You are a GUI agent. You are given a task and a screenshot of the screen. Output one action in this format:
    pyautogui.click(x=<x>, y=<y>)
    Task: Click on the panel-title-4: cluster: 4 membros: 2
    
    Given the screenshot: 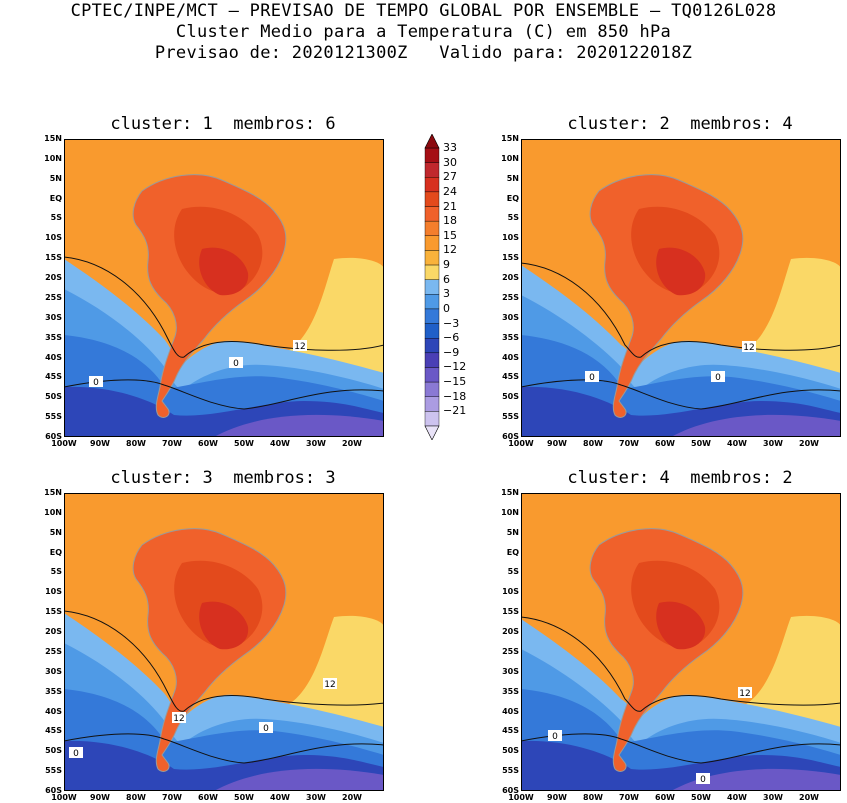 What is the action you would take?
    pyautogui.click(x=680, y=478)
    